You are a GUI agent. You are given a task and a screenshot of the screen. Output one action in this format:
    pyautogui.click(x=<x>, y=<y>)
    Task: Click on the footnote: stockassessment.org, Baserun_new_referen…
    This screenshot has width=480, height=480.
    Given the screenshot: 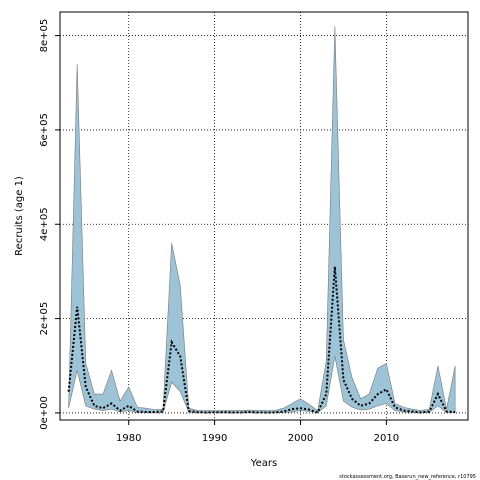 What is the action you would take?
    pyautogui.click(x=407, y=477)
    